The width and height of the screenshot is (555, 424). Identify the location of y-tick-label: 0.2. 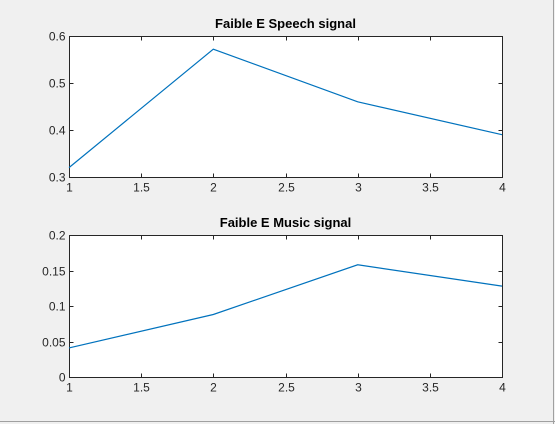
(57, 236).